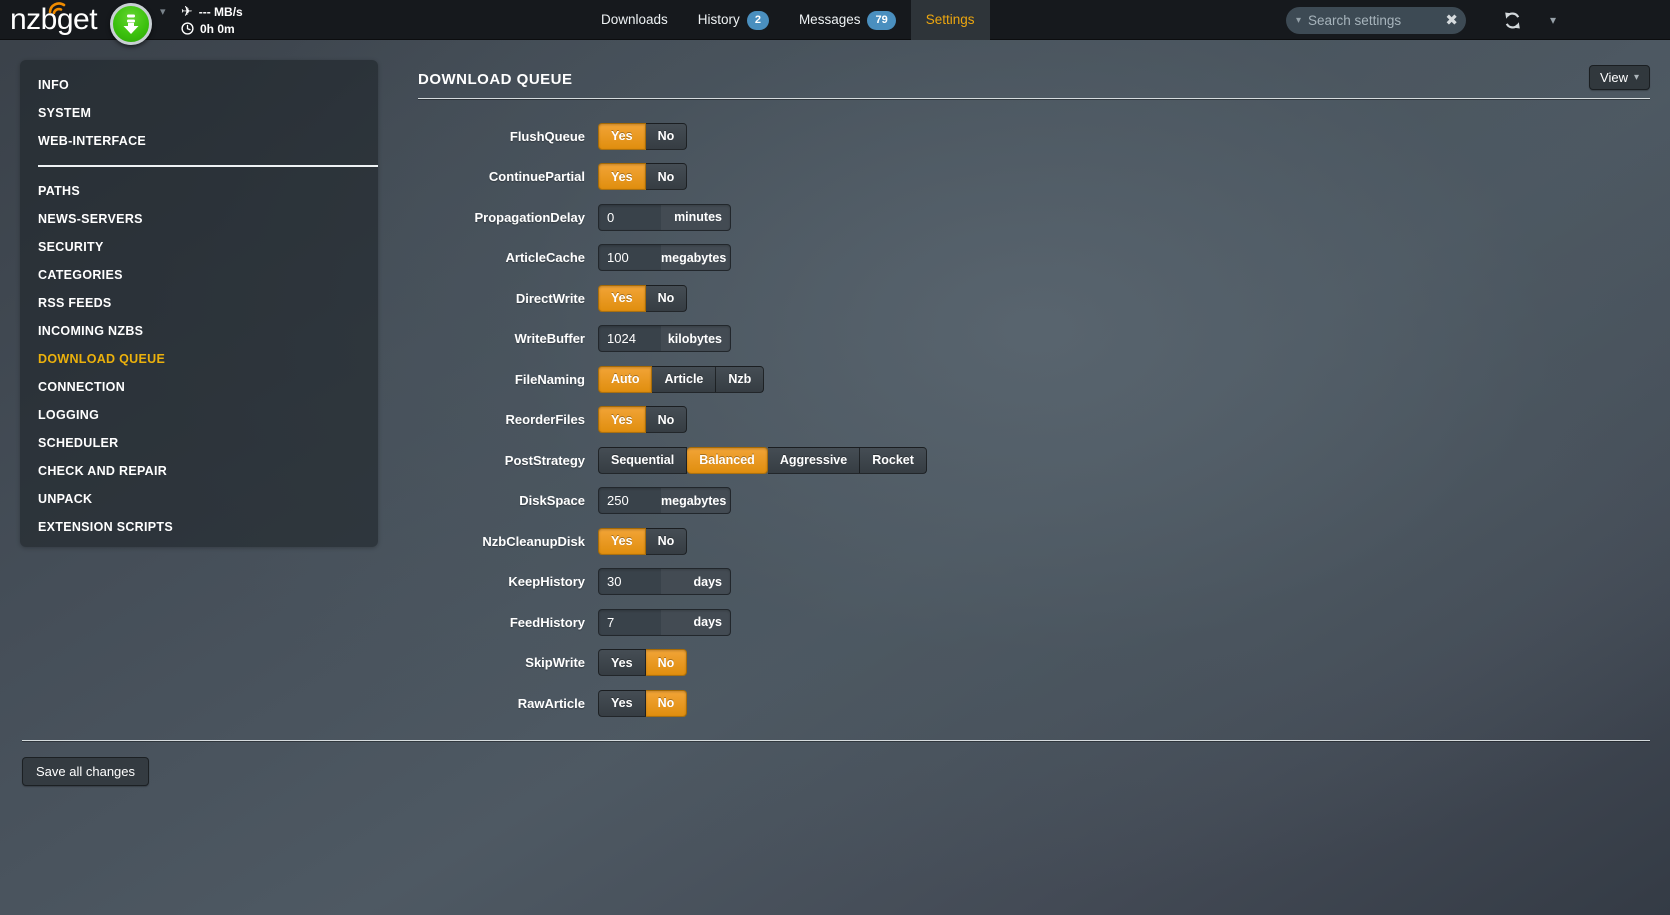 This screenshot has height=915, width=1670. What do you see at coordinates (1377, 20) in the screenshot?
I see `search-input` at bounding box center [1377, 20].